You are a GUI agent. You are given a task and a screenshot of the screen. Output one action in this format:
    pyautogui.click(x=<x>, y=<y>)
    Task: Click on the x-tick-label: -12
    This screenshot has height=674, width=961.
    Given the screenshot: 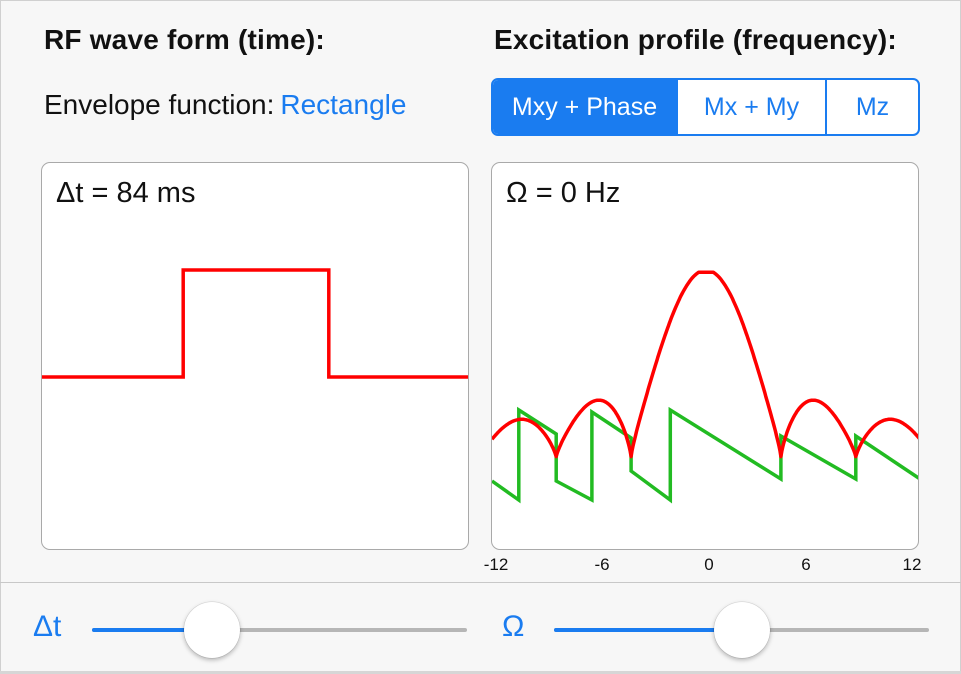 What is the action you would take?
    pyautogui.click(x=496, y=564)
    